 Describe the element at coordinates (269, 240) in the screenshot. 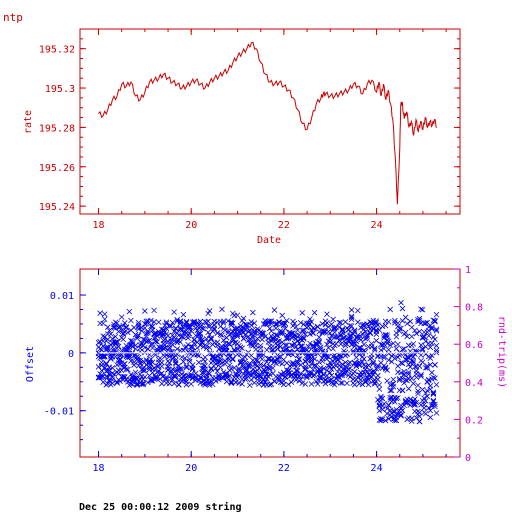

I see `rate-x-axis-label: Date` at that location.